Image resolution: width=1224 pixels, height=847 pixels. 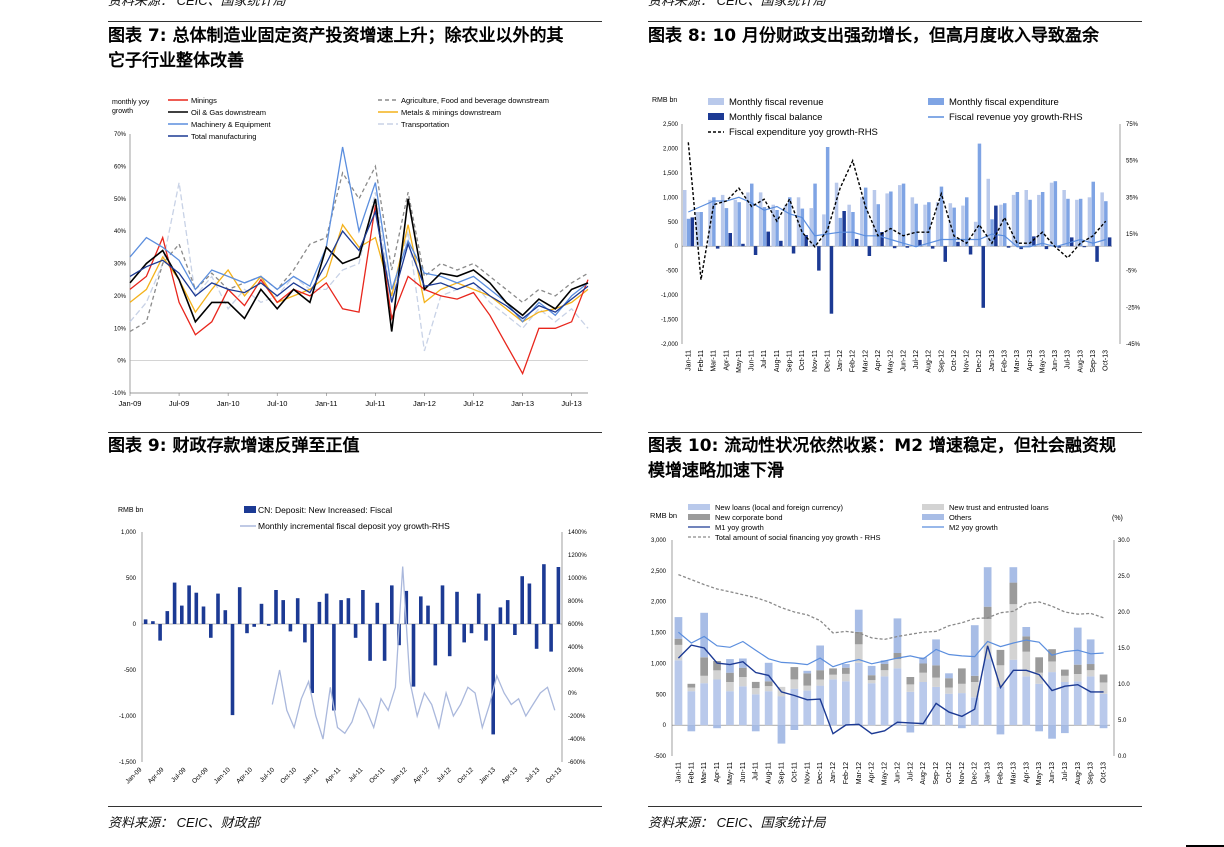 I want to click on fig10-xtick: Feb-12, so click(x=846, y=773).